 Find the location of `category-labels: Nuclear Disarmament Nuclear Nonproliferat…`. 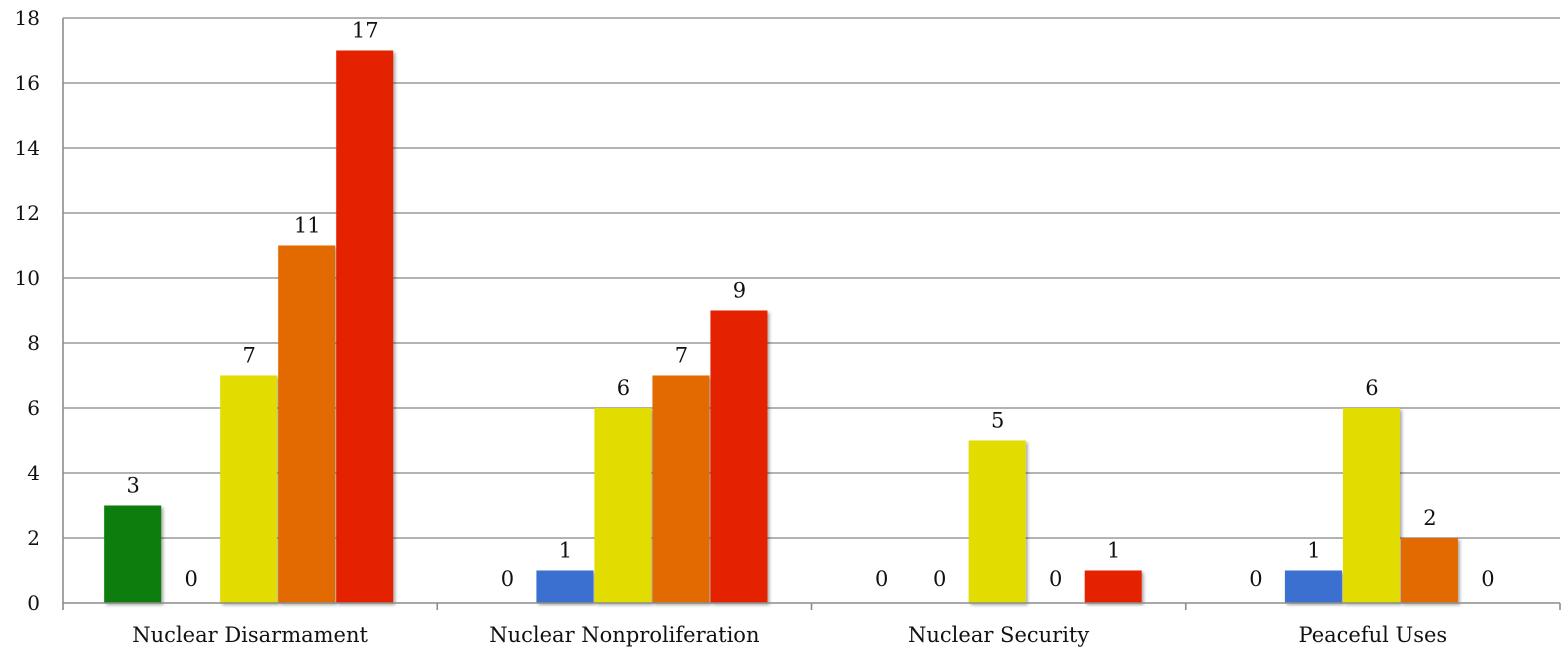

category-labels: Nuclear Disarmament Nuclear Nonproliferat… is located at coordinates (789, 635).